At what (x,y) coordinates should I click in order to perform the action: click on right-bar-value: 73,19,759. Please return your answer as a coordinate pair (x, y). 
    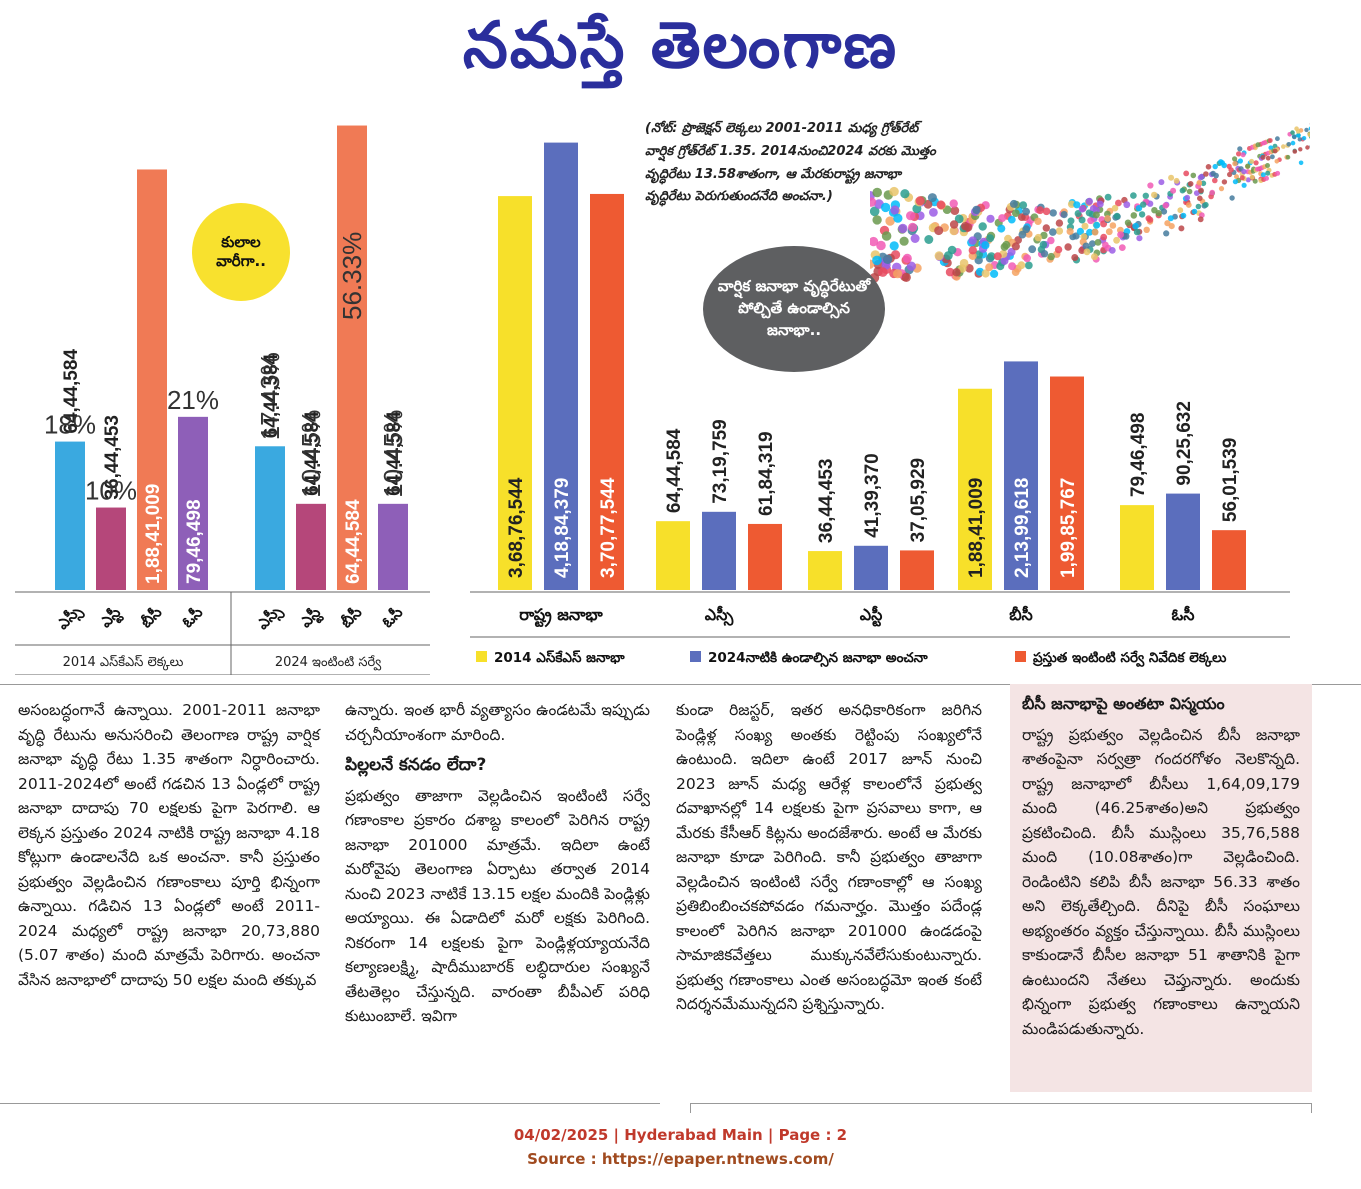
    Looking at the image, I should click on (720, 461).